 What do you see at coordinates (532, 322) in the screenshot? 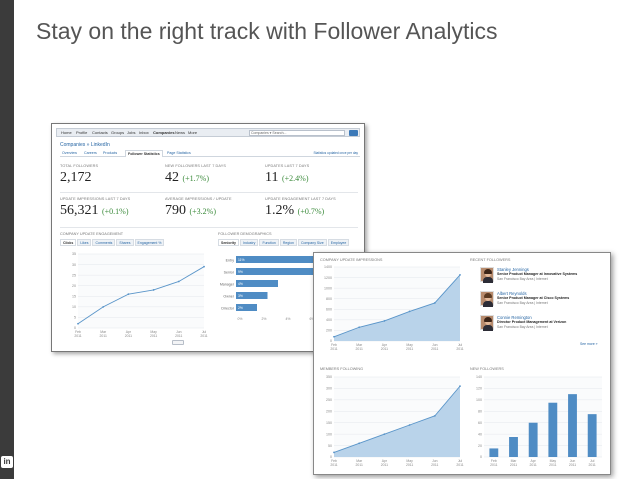
I see `follower-role: Director Product Management at Verizon` at bounding box center [532, 322].